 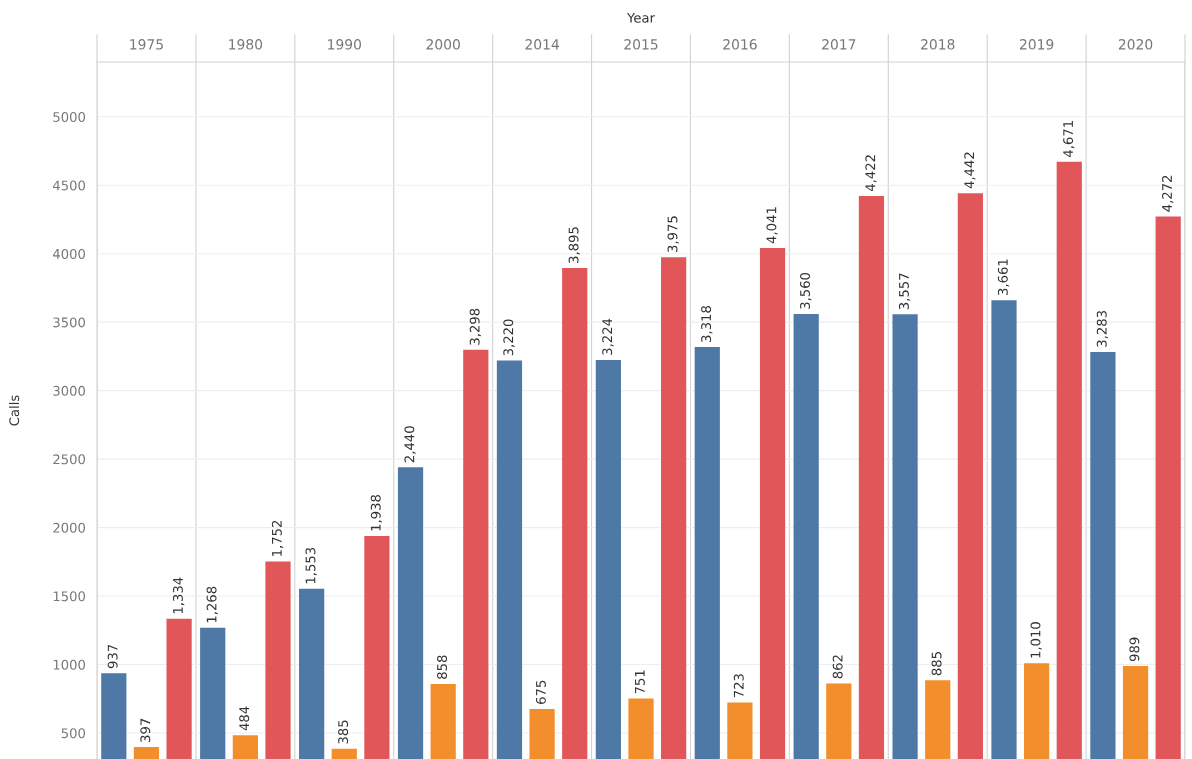 What do you see at coordinates (112, 656) in the screenshot?
I see `data-label: 937` at bounding box center [112, 656].